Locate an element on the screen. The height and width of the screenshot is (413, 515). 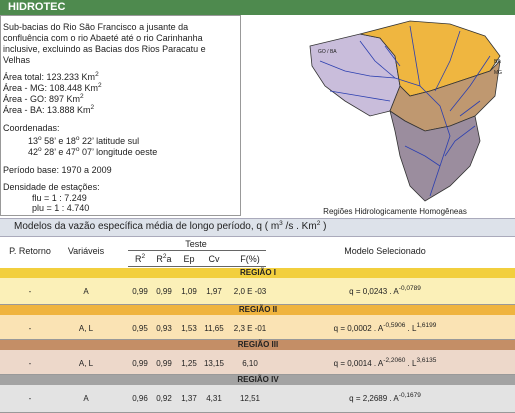
text: Área - GO: 897 Km is located at coordinates (42, 99).